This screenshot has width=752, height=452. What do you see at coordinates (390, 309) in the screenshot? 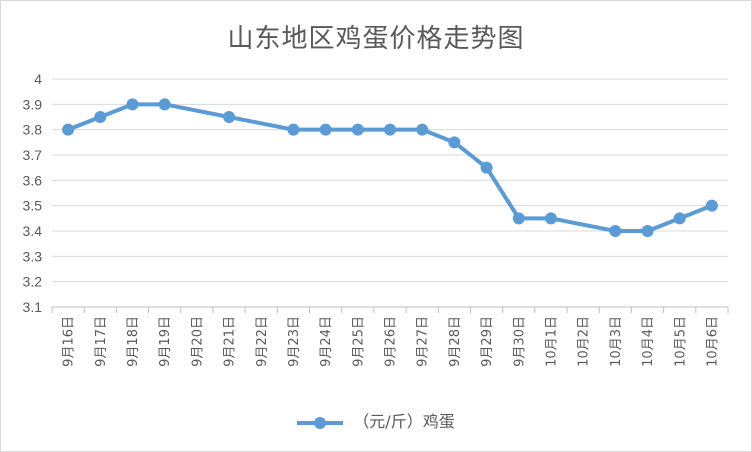
I see `x-axis` at bounding box center [390, 309].